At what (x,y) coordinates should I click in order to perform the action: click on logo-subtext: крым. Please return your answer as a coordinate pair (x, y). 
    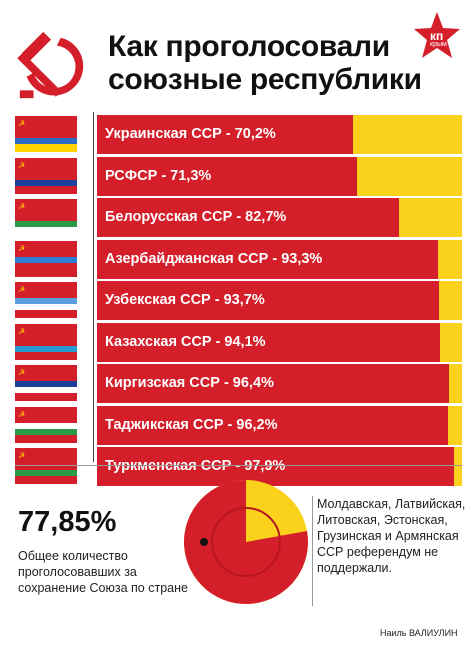
    Looking at the image, I should click on (438, 44).